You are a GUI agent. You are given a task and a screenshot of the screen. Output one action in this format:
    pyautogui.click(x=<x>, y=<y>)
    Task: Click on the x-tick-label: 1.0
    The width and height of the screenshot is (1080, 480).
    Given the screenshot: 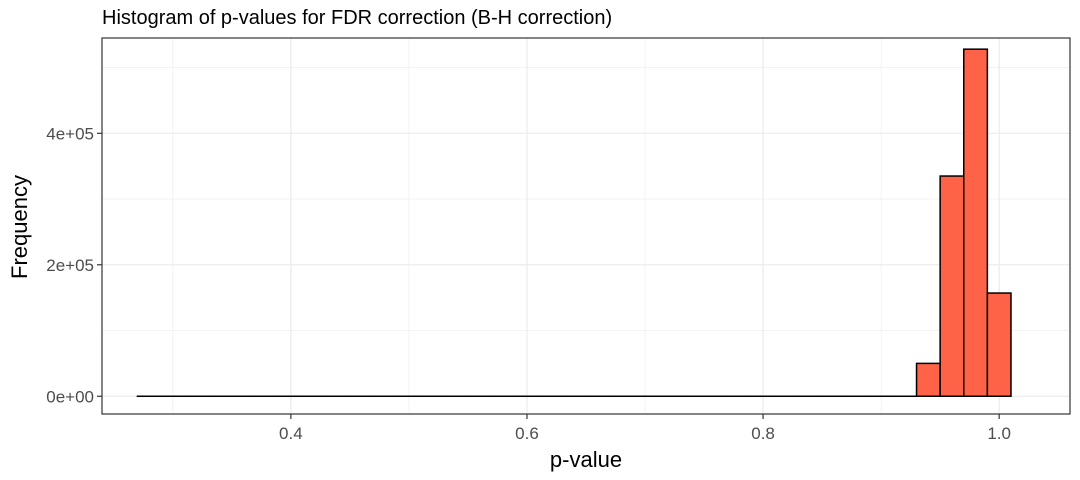 What is the action you would take?
    pyautogui.click(x=999, y=433)
    